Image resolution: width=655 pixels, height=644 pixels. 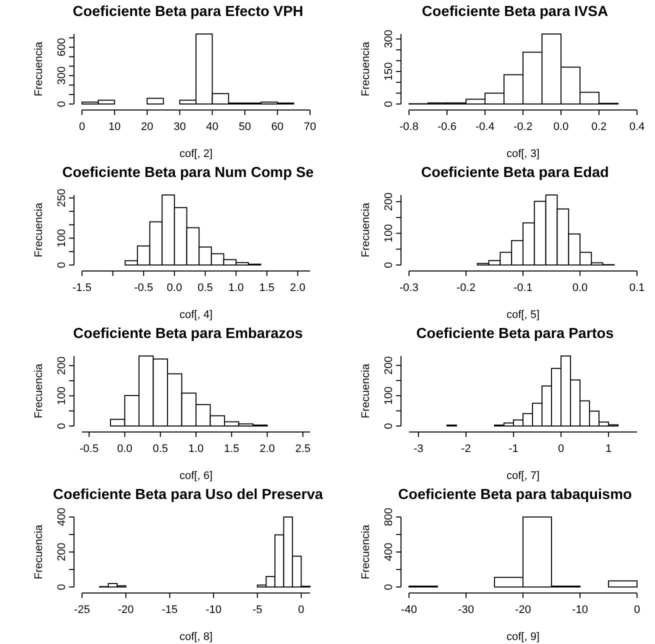 I want to click on x-tick-label: -30, so click(x=466, y=610).